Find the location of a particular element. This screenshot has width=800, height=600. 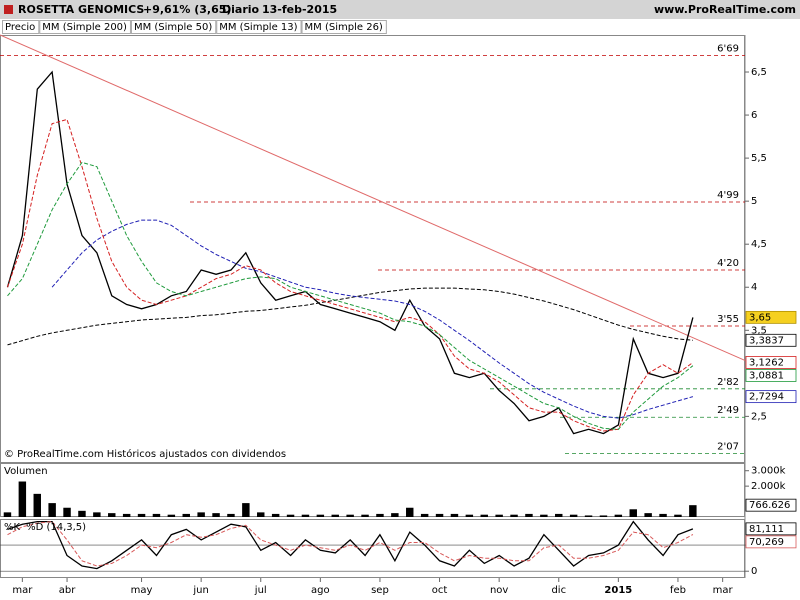

symbol: ROSETTA GENOMICS is located at coordinates (81, 9).